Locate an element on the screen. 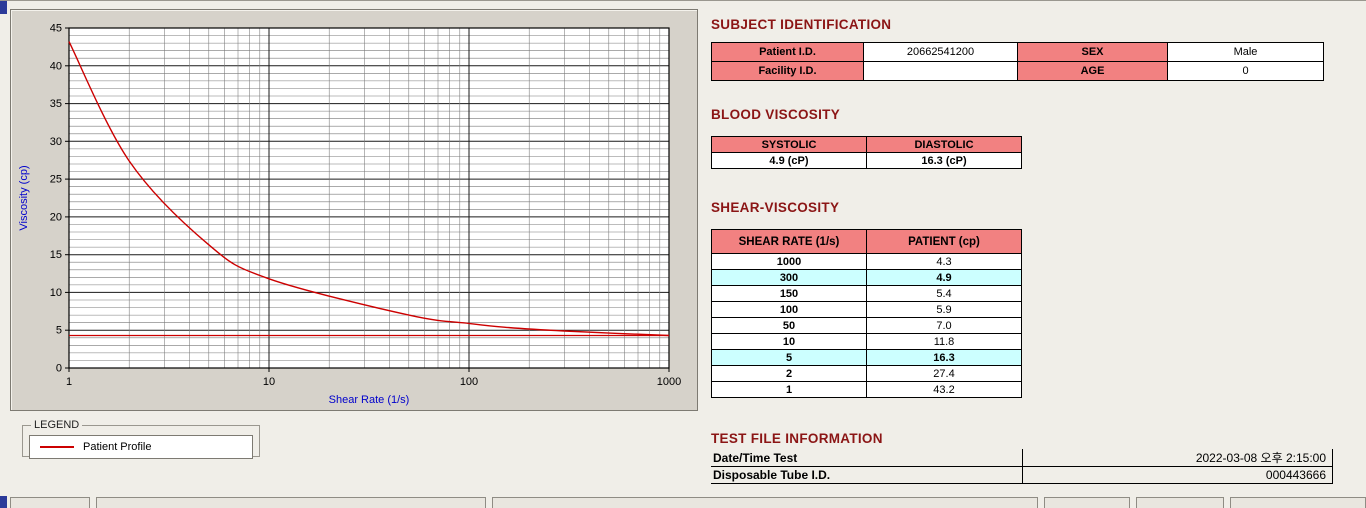 The width and height of the screenshot is (1366, 508). y-tick-label: 15 is located at coordinates (56, 255).